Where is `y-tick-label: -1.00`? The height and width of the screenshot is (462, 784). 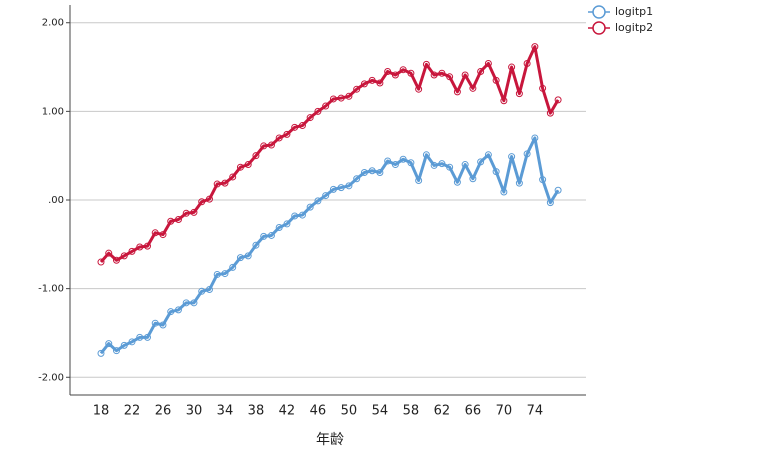
y-tick-label: -1.00 is located at coordinates (51, 289).